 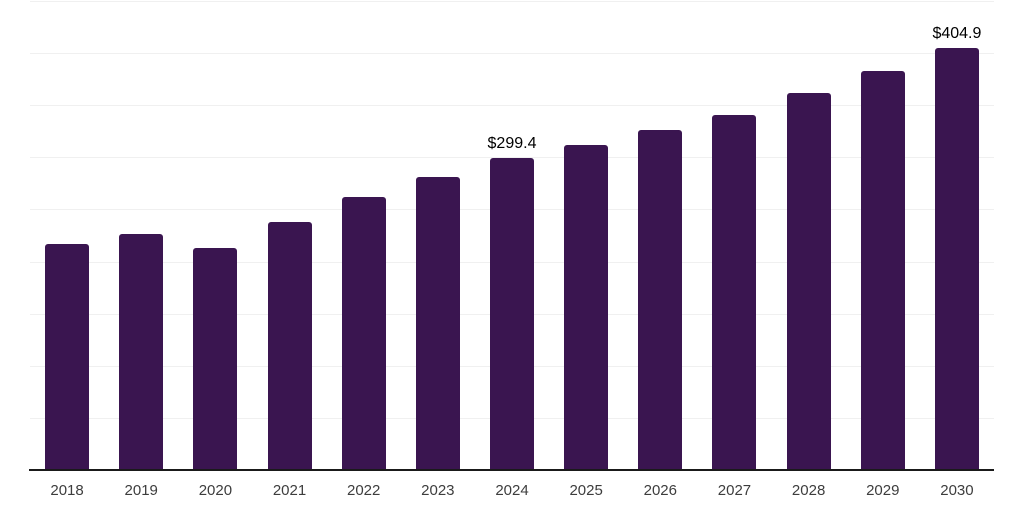 What do you see at coordinates (586, 490) in the screenshot?
I see `x-tick-label-2025: 2025` at bounding box center [586, 490].